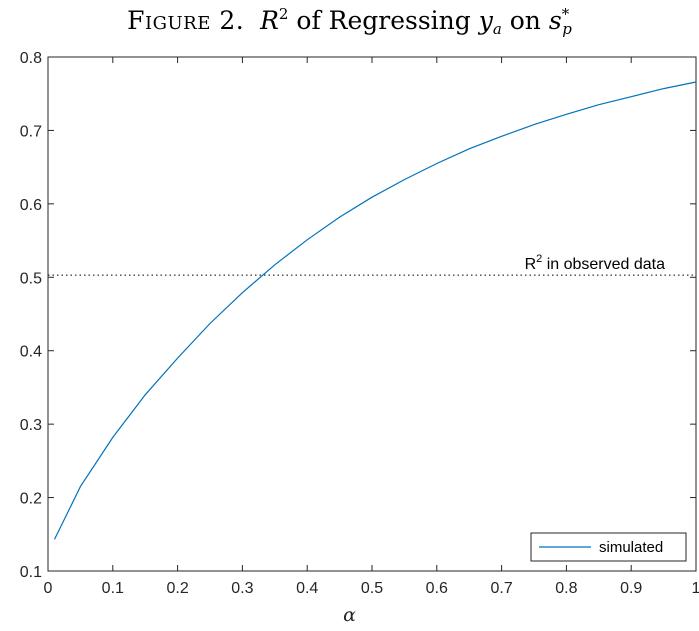  Describe the element at coordinates (269, 20) in the screenshot. I see `title-r: R` at that location.